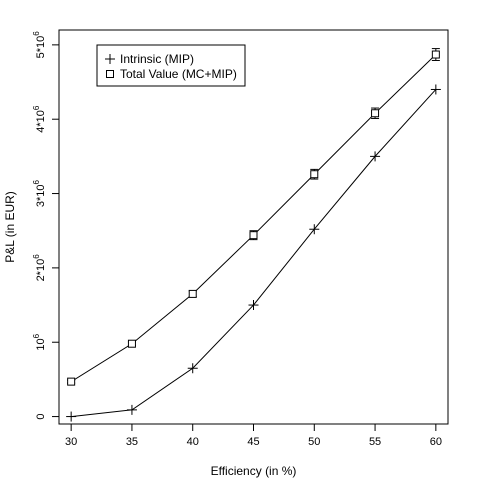 This screenshot has height=480, width=480. What do you see at coordinates (39, 193) in the screenshot?
I see `y-tick-label: 3*106` at bounding box center [39, 193].